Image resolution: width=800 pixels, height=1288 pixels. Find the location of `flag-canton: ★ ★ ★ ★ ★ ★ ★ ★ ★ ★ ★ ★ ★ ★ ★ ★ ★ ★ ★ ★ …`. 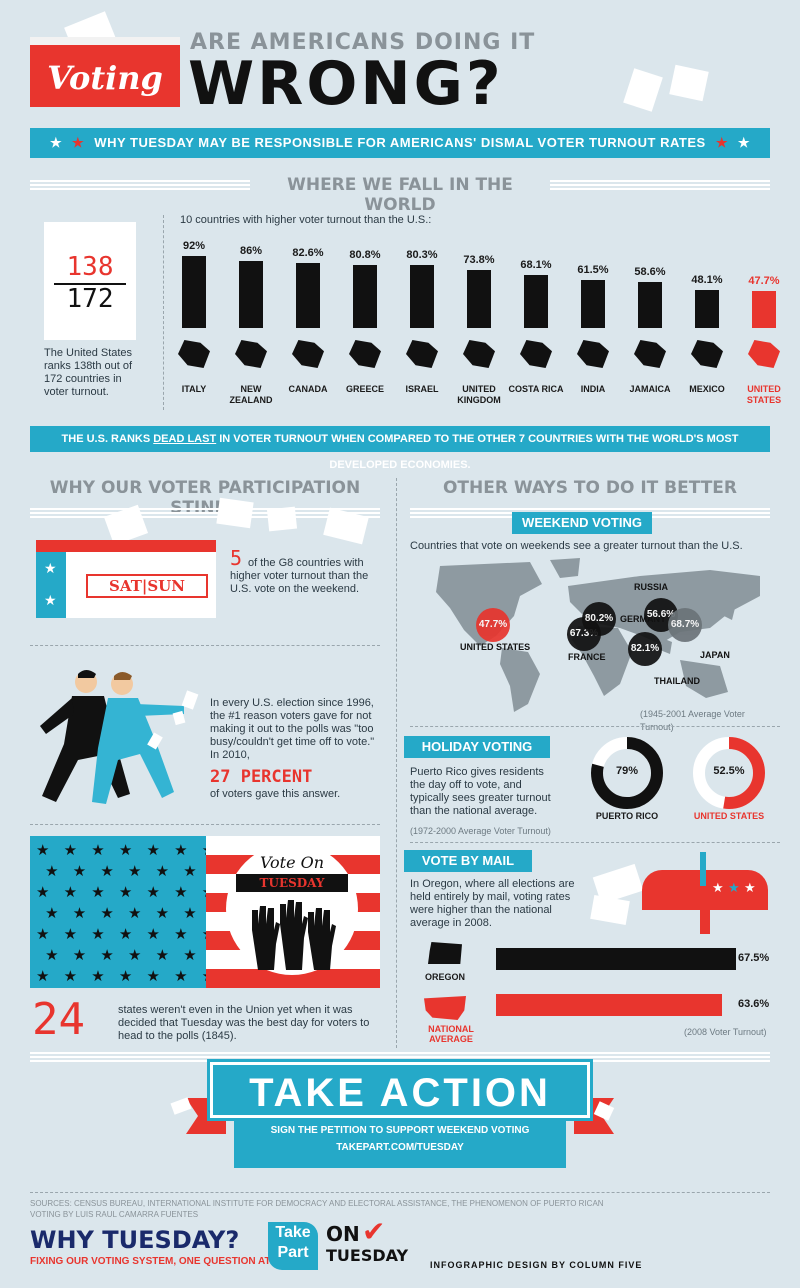

flag-canton: ★ ★ ★ ★ ★ ★ ★ ★ ★ ★ ★ ★ ★ ★ ★ ★ ★ ★ ★ ★ … is located at coordinates (118, 912).